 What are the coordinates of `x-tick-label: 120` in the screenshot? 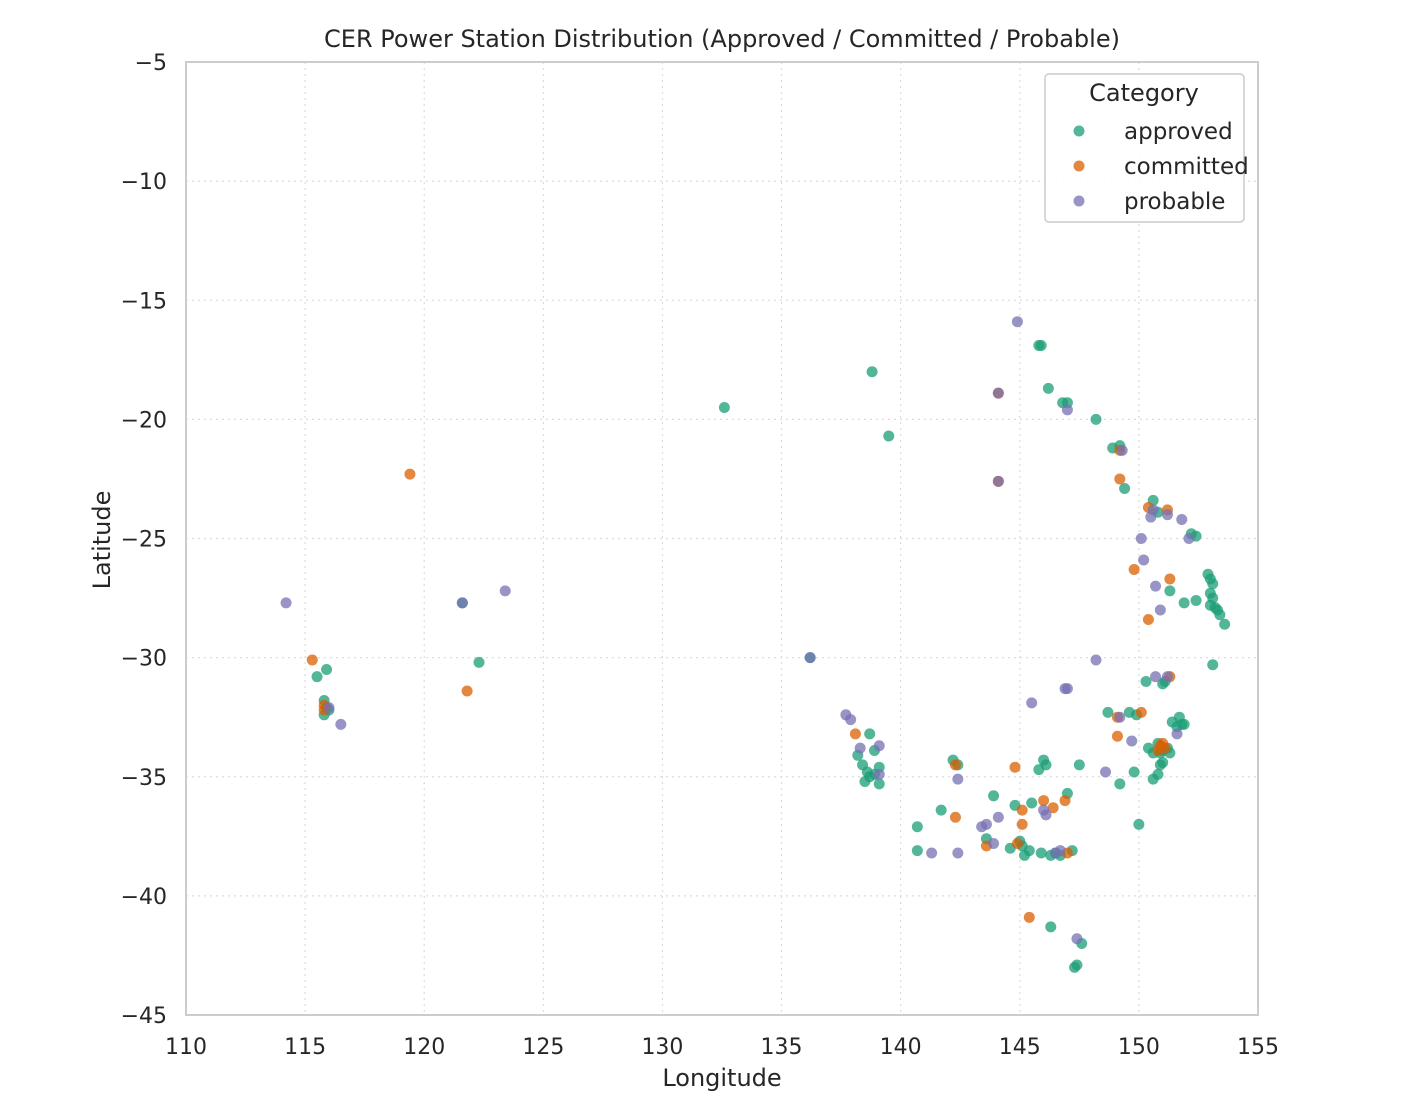 It's located at (424, 1047).